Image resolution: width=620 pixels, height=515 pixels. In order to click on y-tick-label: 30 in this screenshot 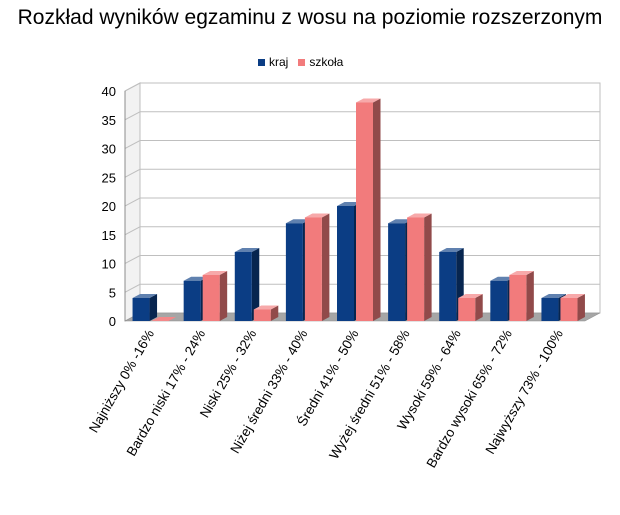, I will do `click(109, 149)`.